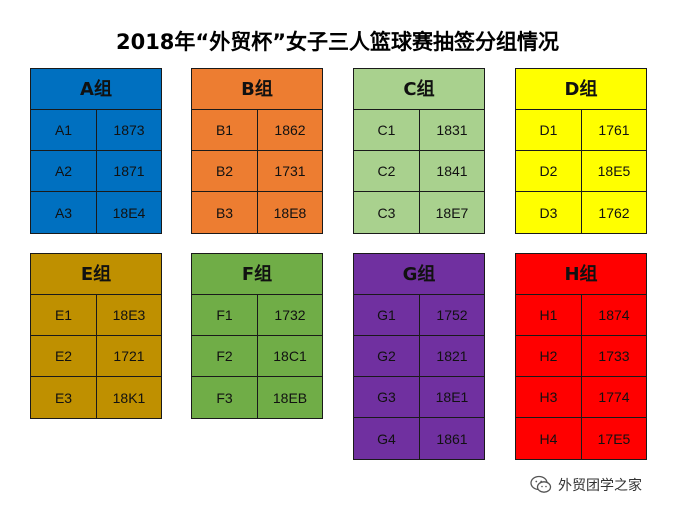  I want to click on group-table: G组 G1 1752 G2 1821 G3 18E1 G4 1861, so click(419, 356).